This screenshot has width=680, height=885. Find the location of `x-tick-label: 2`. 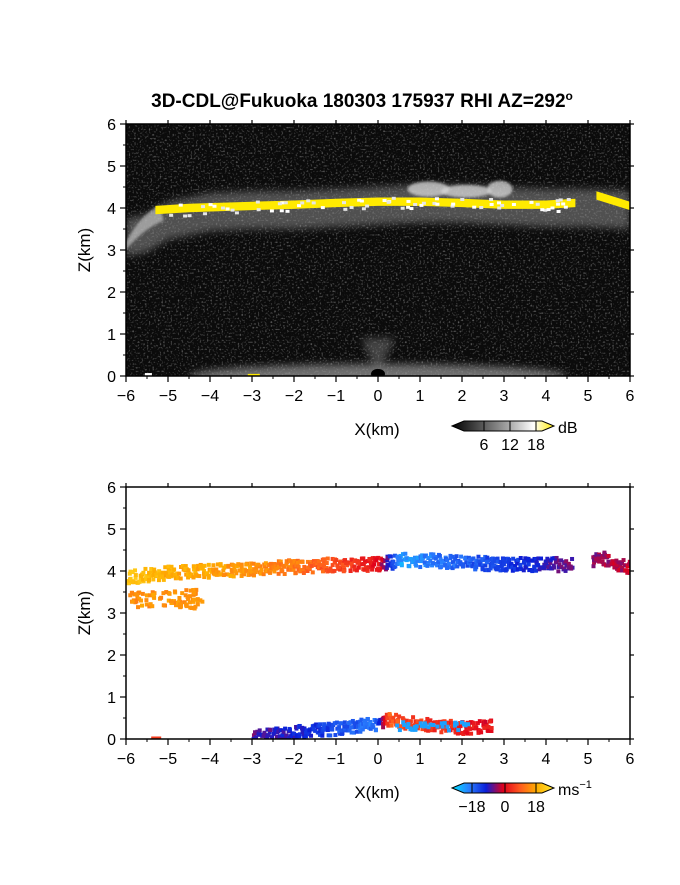

x-tick-label: 2 is located at coordinates (462, 396).